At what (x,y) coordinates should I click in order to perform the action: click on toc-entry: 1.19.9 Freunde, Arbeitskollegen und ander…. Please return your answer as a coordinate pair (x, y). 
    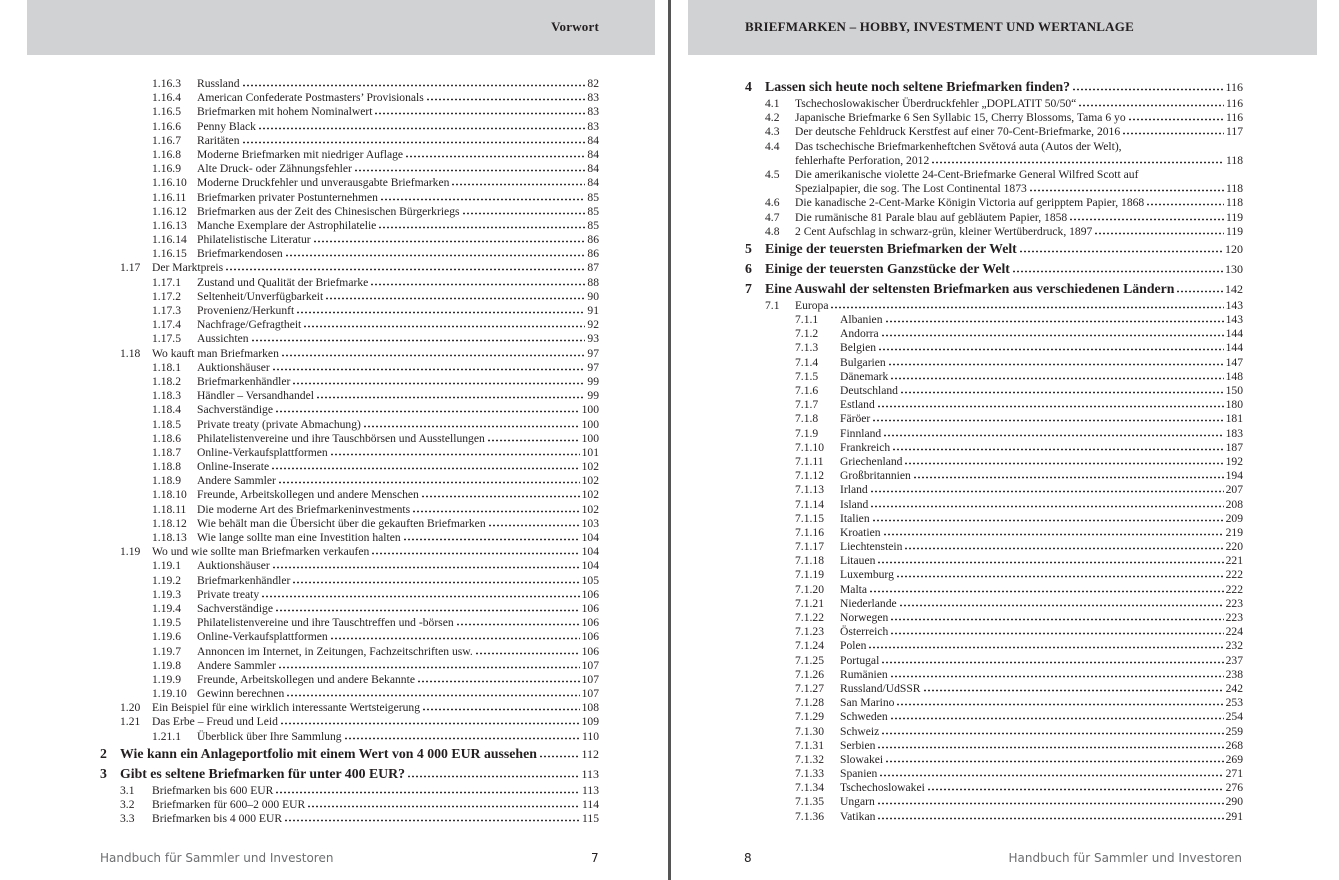
    Looking at the image, I should click on (349, 680).